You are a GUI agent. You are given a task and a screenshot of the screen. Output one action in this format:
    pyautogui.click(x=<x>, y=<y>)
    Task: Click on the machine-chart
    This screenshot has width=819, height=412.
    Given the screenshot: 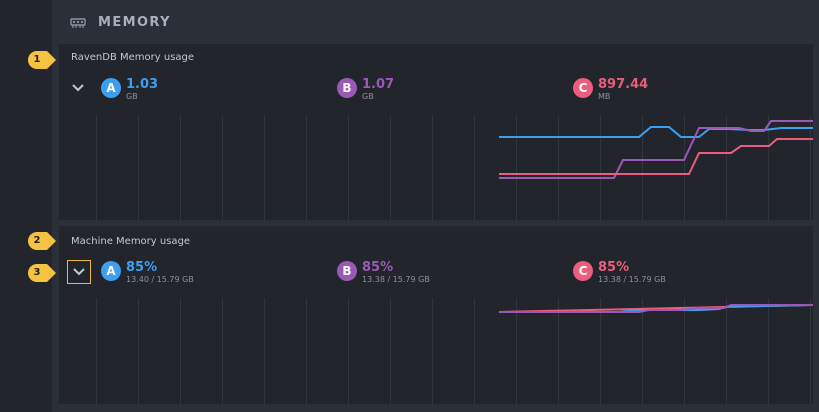 What is the action you would take?
    pyautogui.click(x=655, y=308)
    